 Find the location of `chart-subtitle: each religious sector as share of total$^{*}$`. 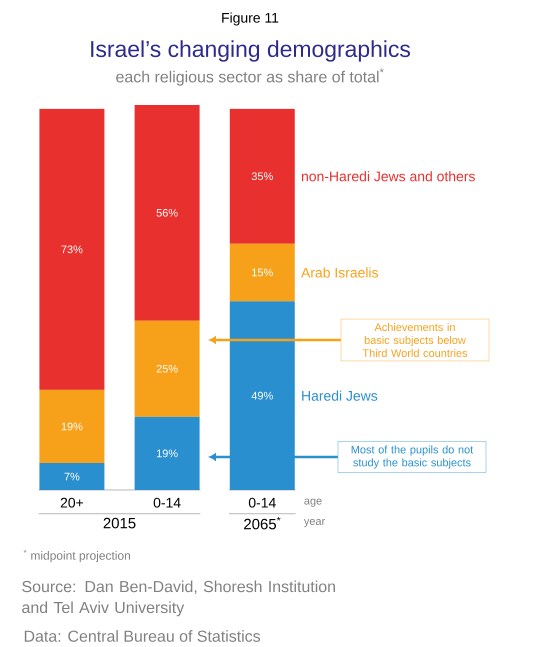

chart-subtitle: each religious sector as share of total$^{*}$ is located at coordinates (250, 77).